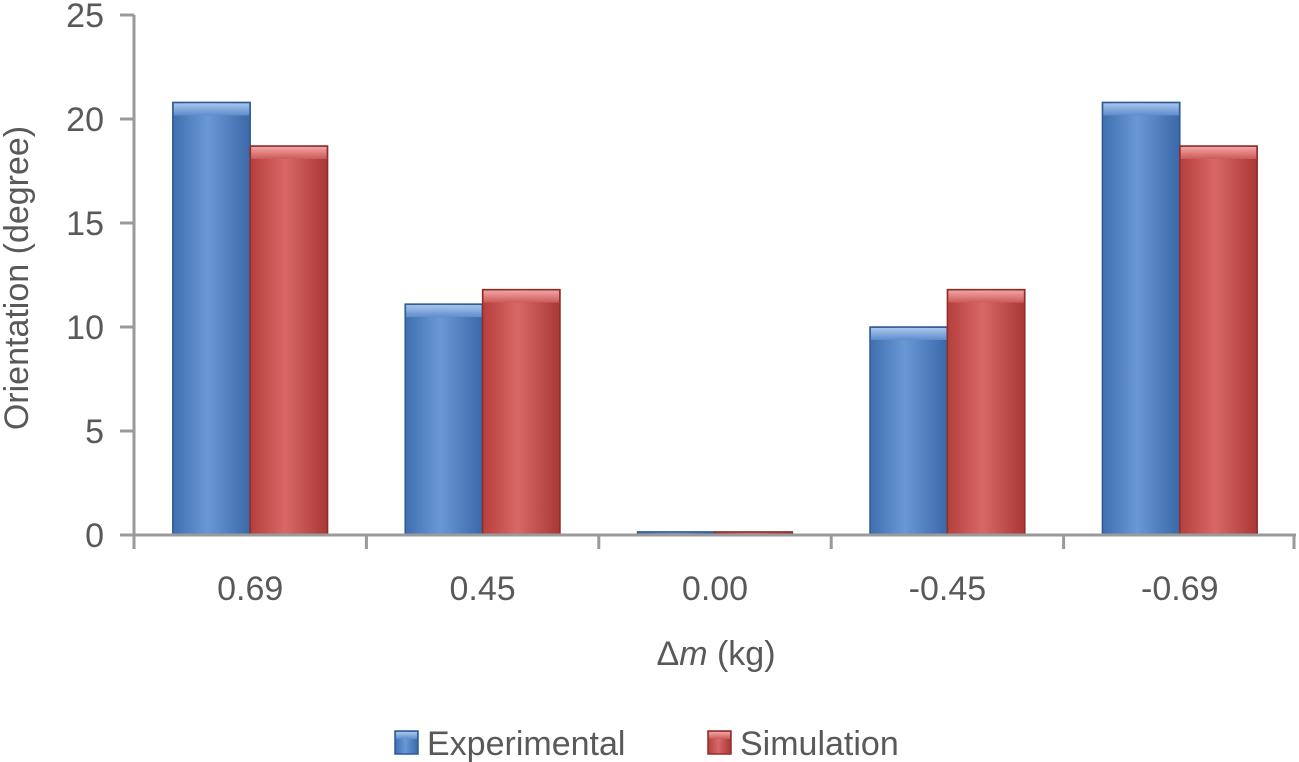 Image resolution: width=1299 pixels, height=762 pixels. Describe the element at coordinates (715, 589) in the screenshot. I see `x-tick-label: 0.00` at that location.